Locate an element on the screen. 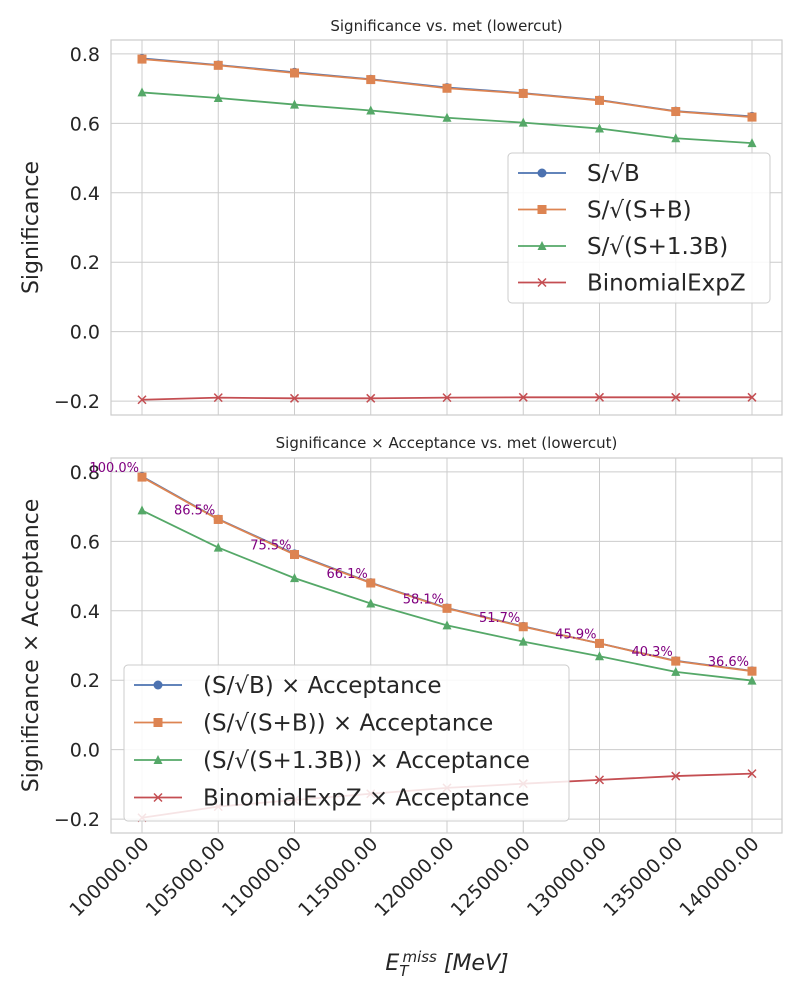 The image size is (800, 1000). x-tick-label: 105000.00 is located at coordinates (186, 877).